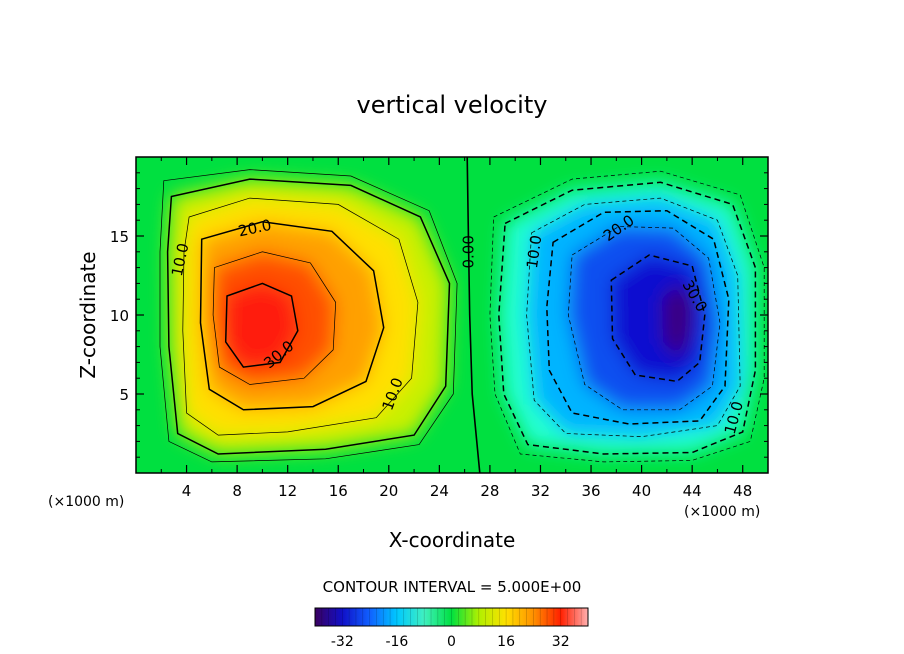 The width and height of the screenshot is (904, 654). I want to click on x-tick-label: 48, so click(742, 491).